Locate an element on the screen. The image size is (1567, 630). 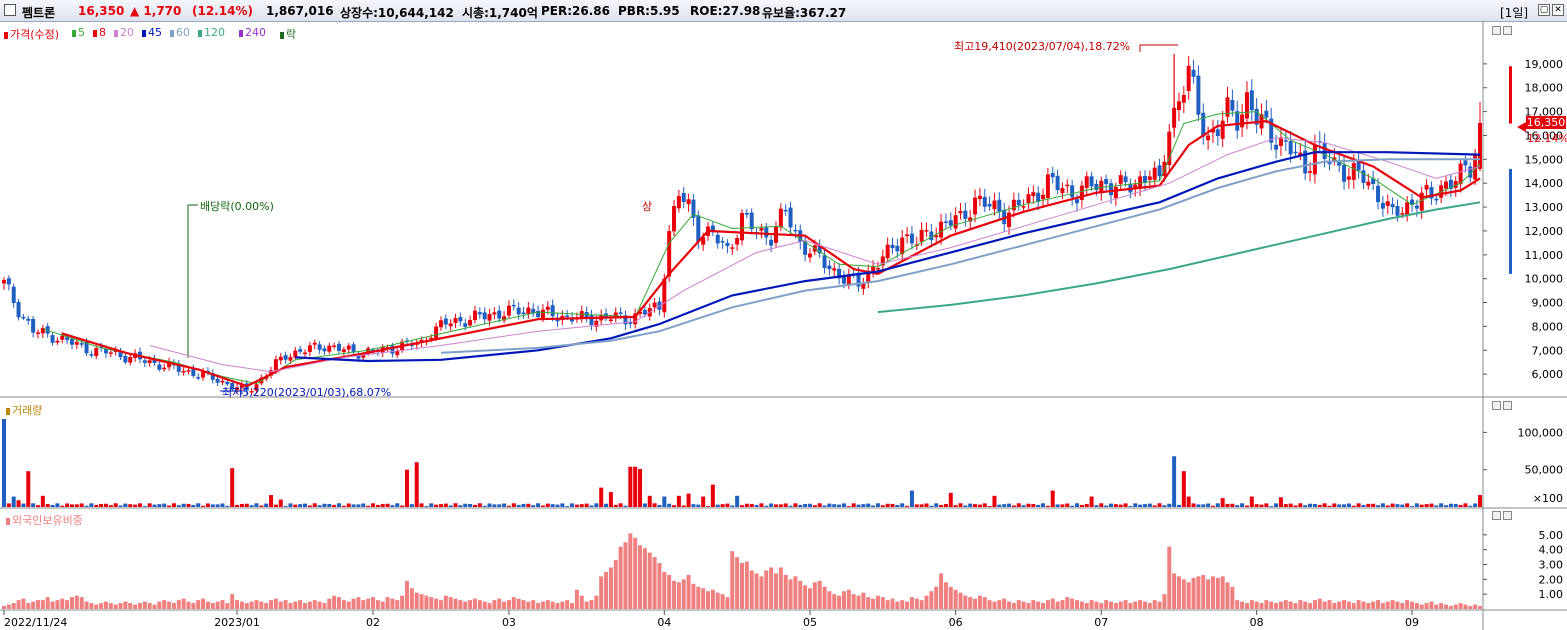
close-icon: ✕ is located at coordinates (1558, 10).